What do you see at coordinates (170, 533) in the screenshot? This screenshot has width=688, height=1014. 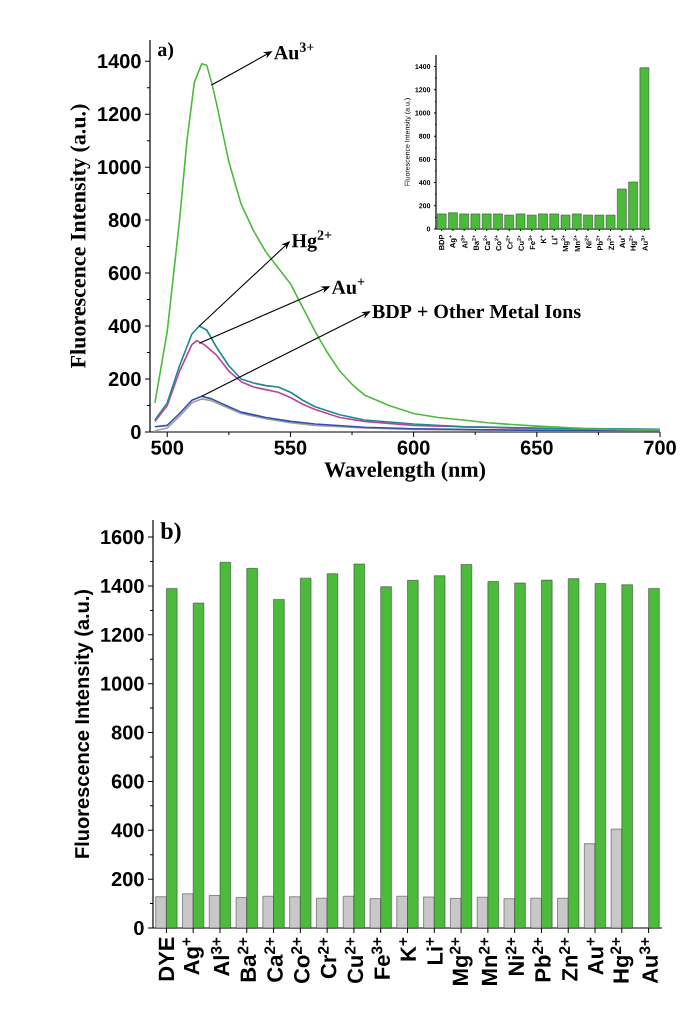 I see `annotation: b)` at bounding box center [170, 533].